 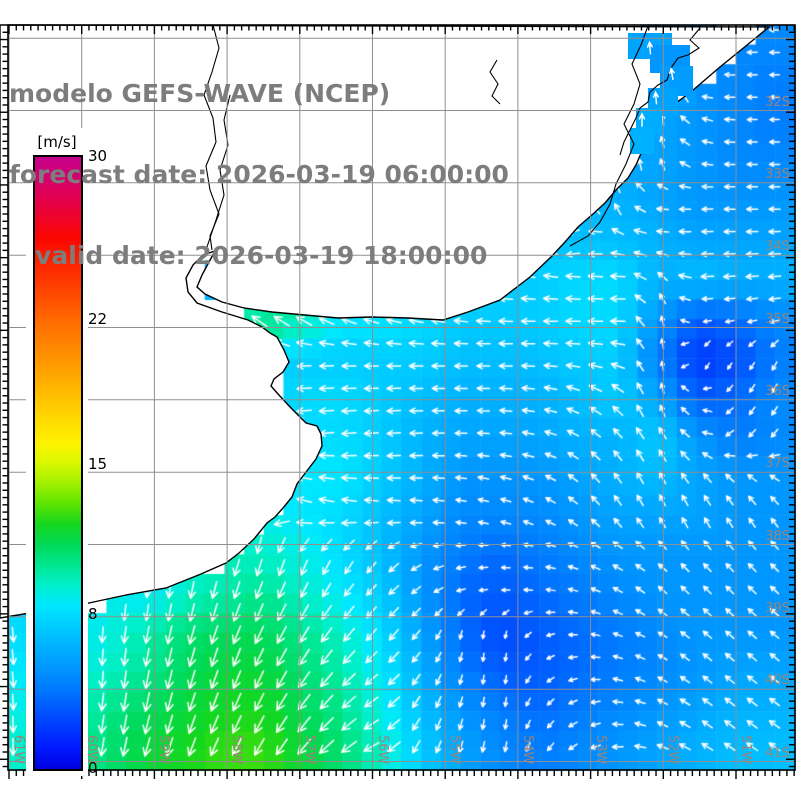 I want to click on colorbar-tick-label: 15, so click(x=98, y=464).